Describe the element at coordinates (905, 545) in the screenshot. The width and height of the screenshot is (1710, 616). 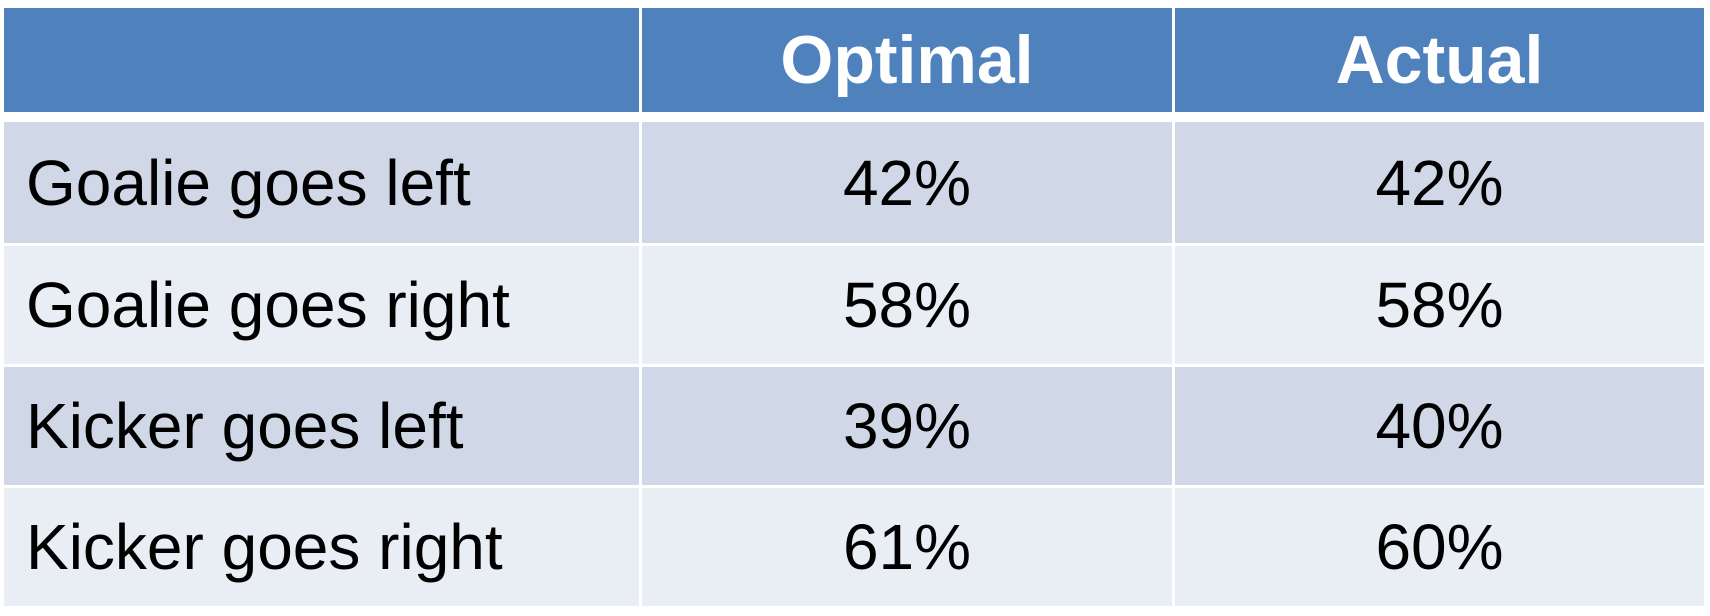
I see `optimal-value: 61%` at that location.